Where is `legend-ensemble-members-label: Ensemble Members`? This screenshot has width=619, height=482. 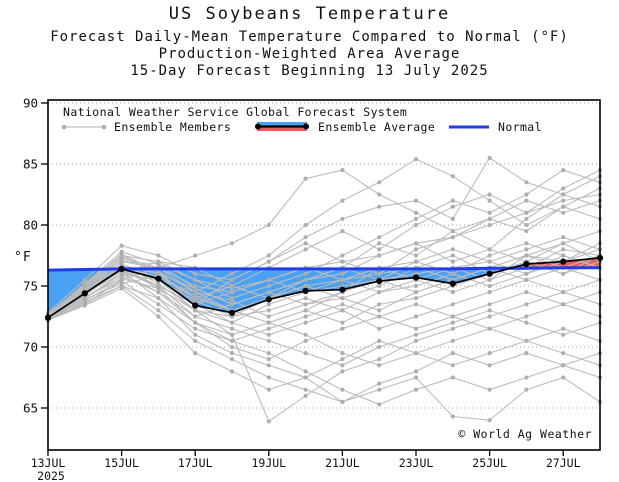
legend-ensemble-members-label: Ensemble Members is located at coordinates (173, 127).